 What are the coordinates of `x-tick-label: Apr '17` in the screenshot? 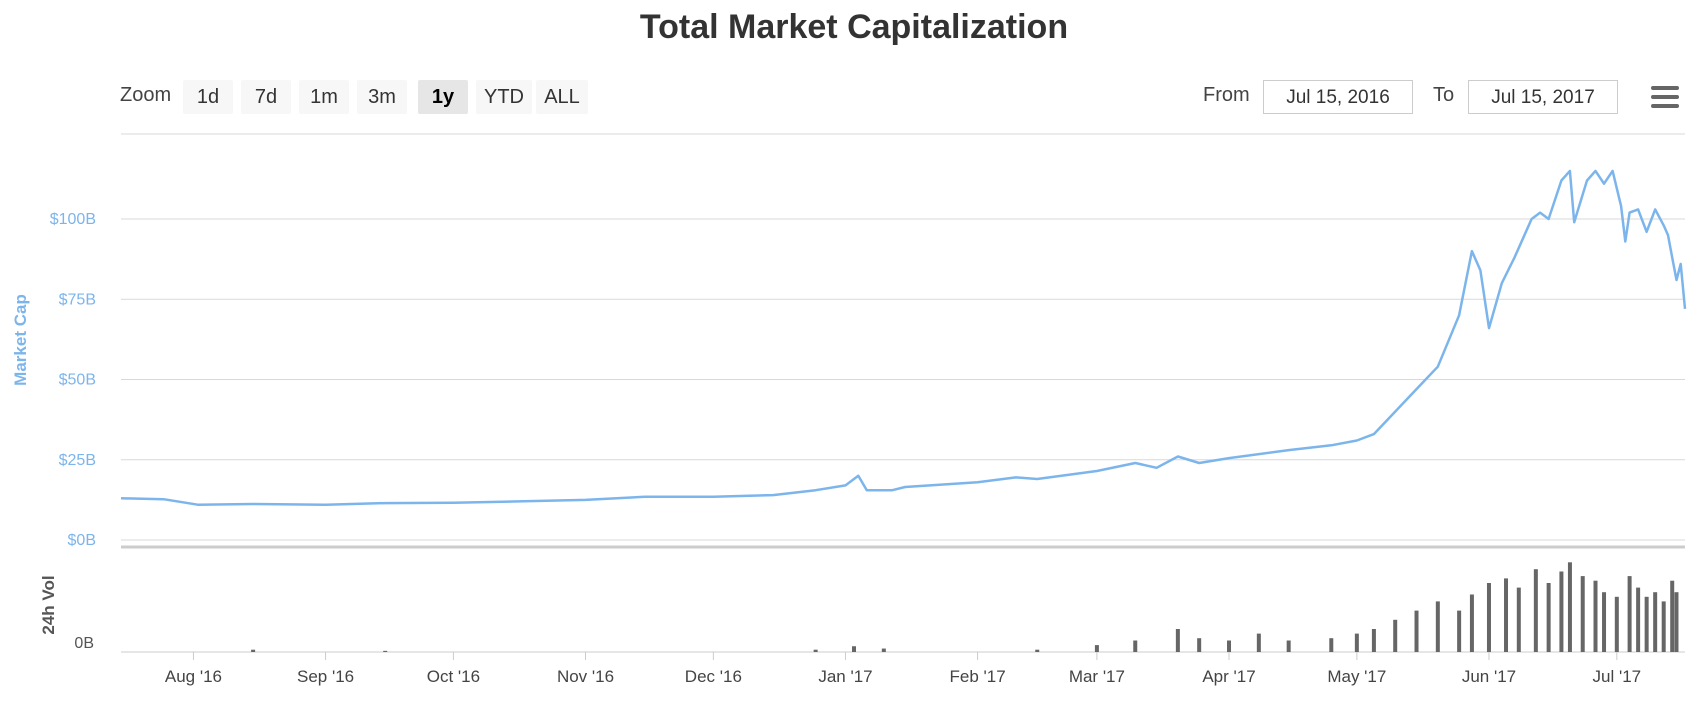 It's located at (1228, 676).